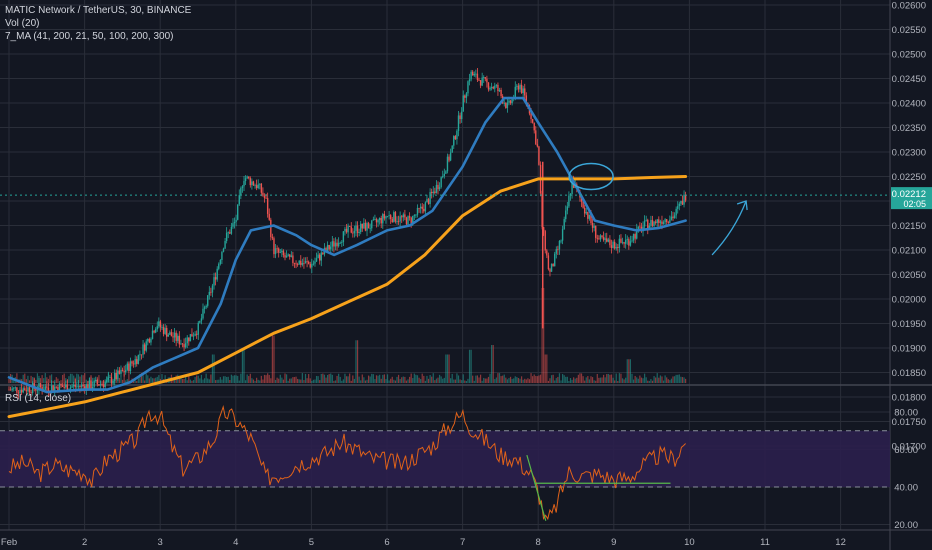 This screenshot has height=550, width=932. Describe the element at coordinates (536, 487) in the screenshot. I see `rsi-trendline` at that location.